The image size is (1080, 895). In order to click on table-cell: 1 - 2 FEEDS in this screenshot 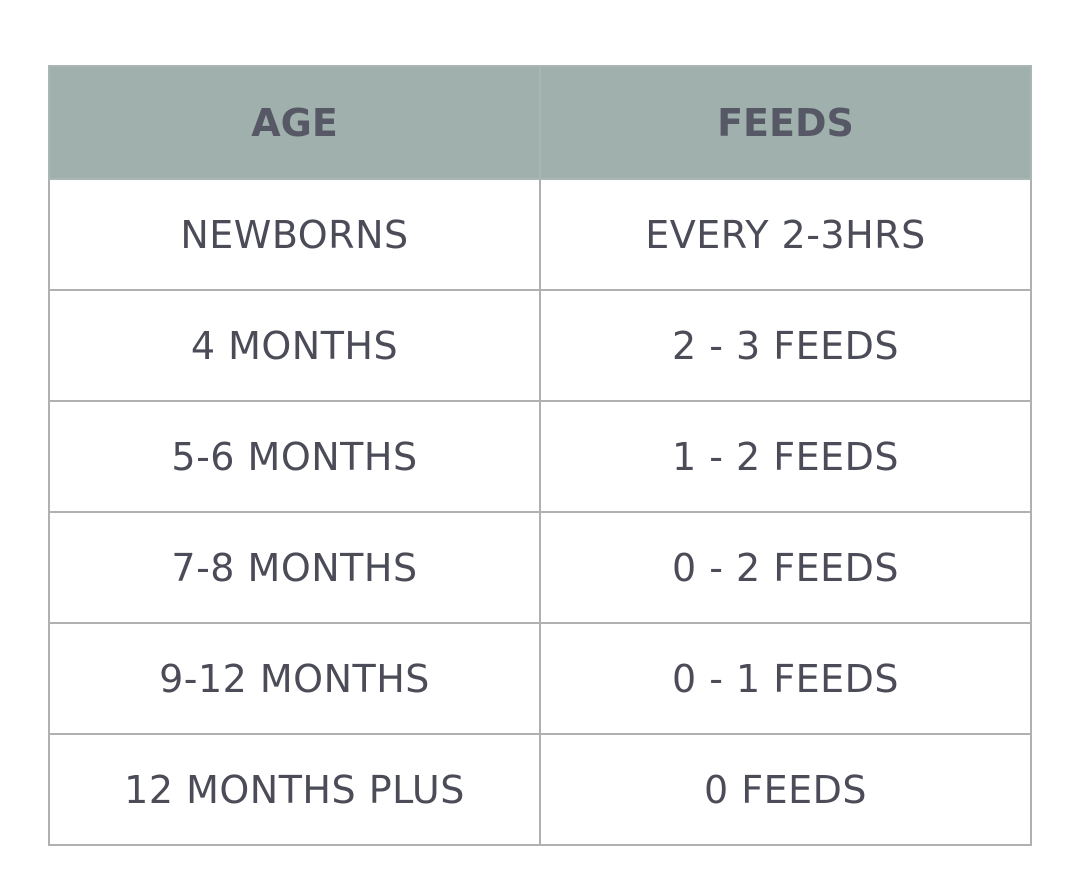, I will do `click(785, 456)`.